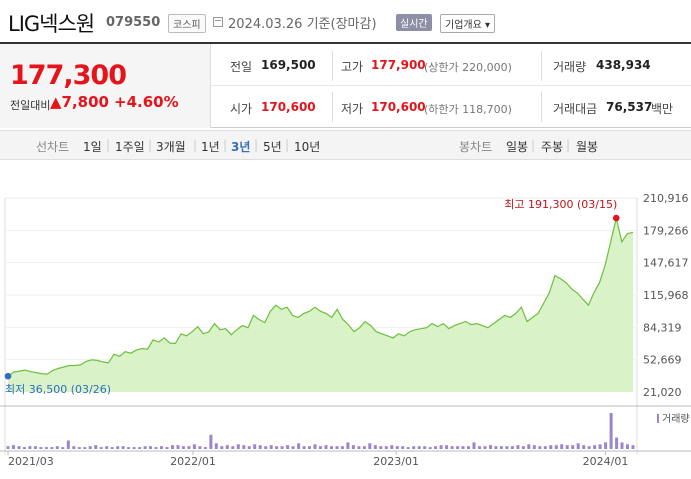  I want to click on tab-daily-candle: 일봉, so click(517, 147).